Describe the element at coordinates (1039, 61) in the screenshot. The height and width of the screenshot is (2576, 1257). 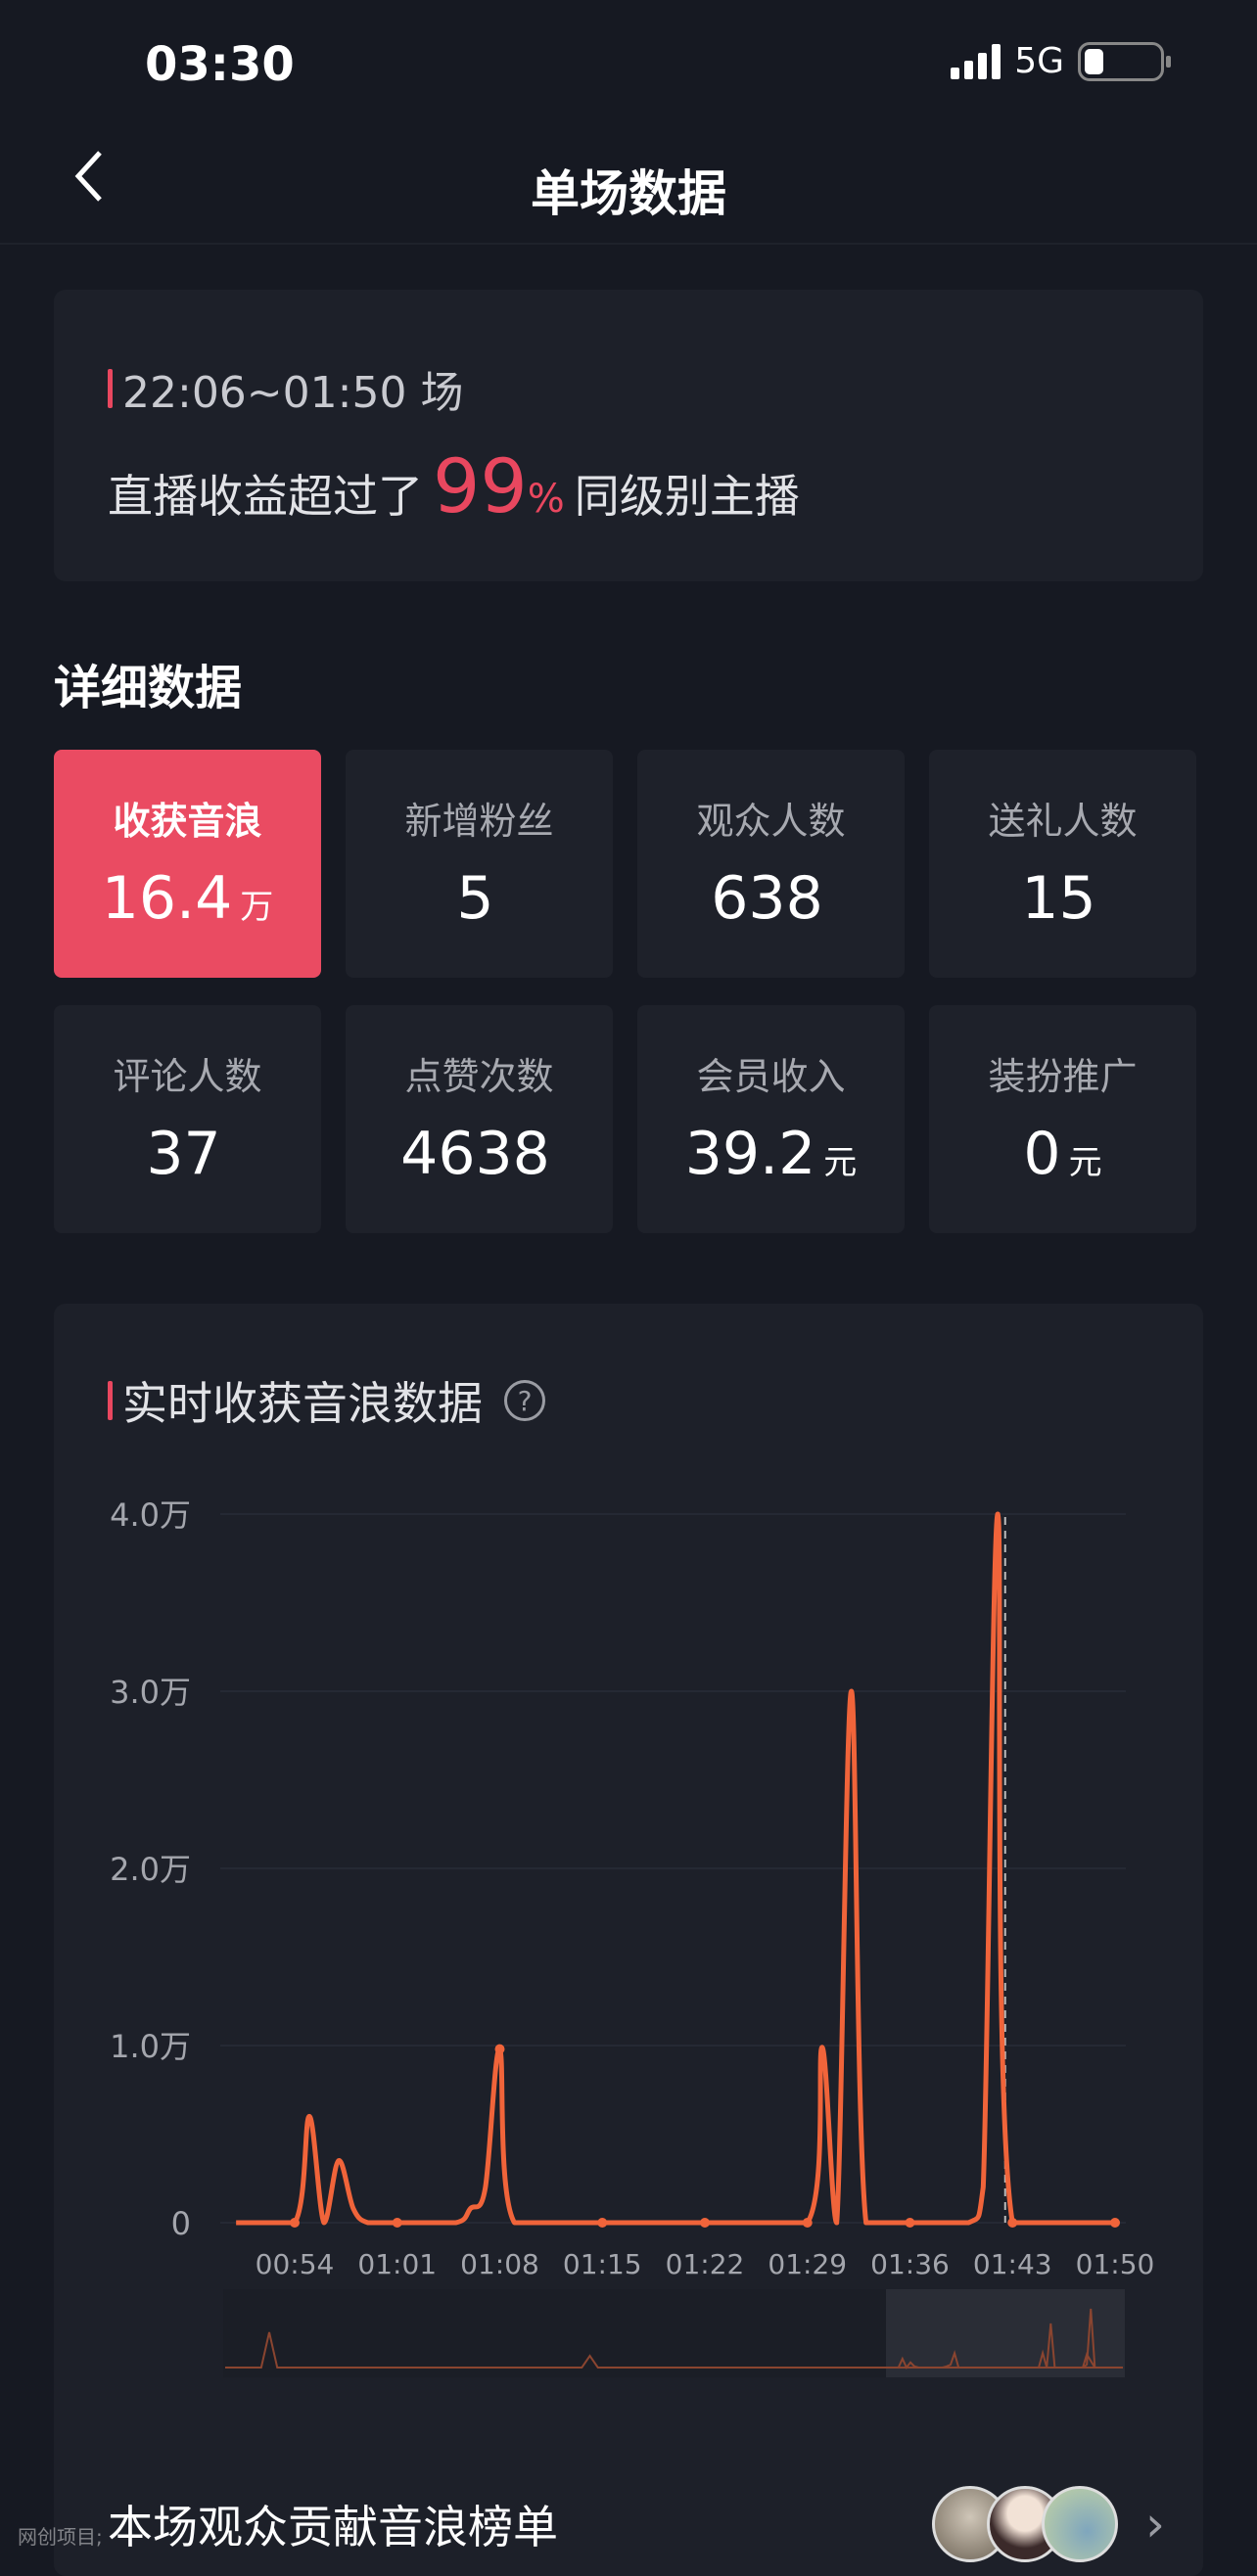
I see `network-type: 5G` at that location.